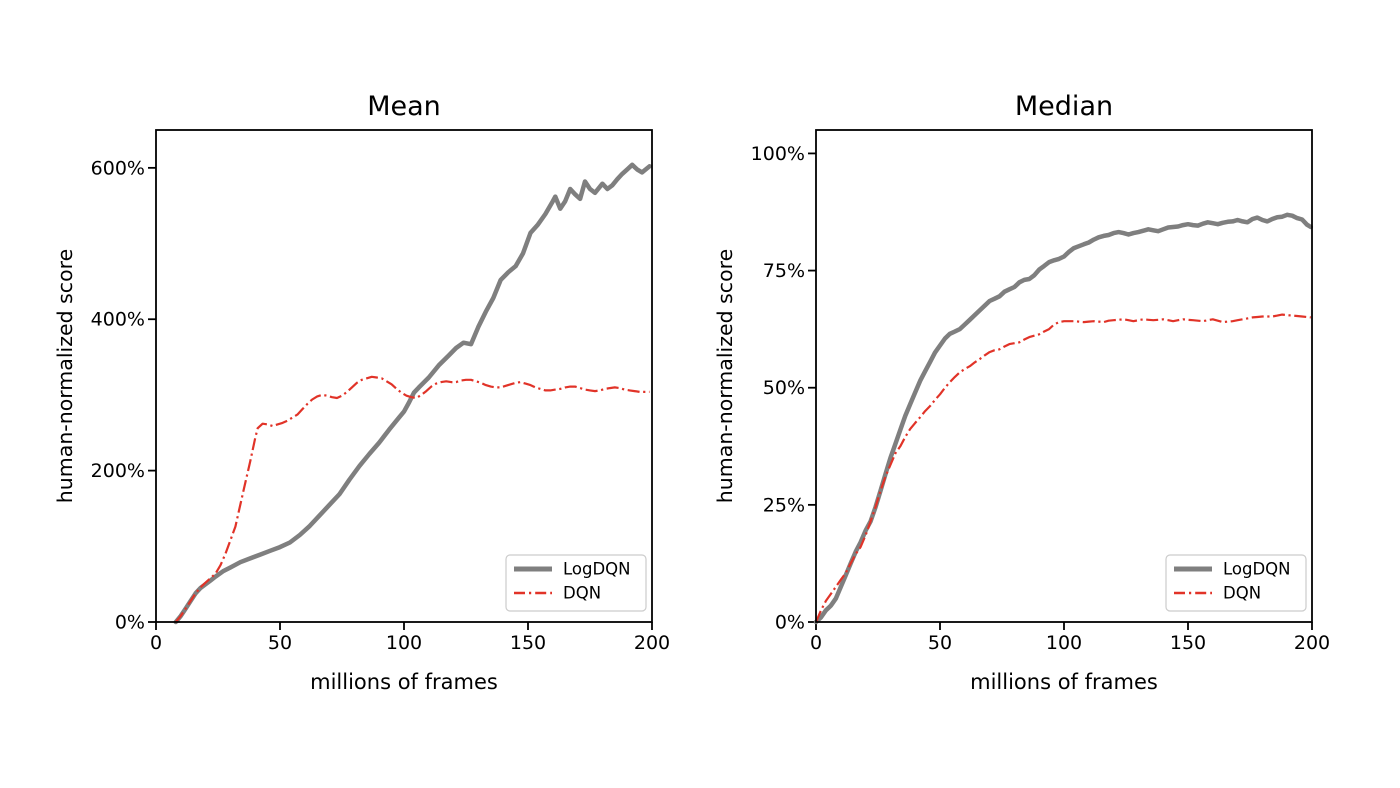 The height and width of the screenshot is (788, 1400). I want to click on y-axis-tick-label: 600%, so click(118, 168).